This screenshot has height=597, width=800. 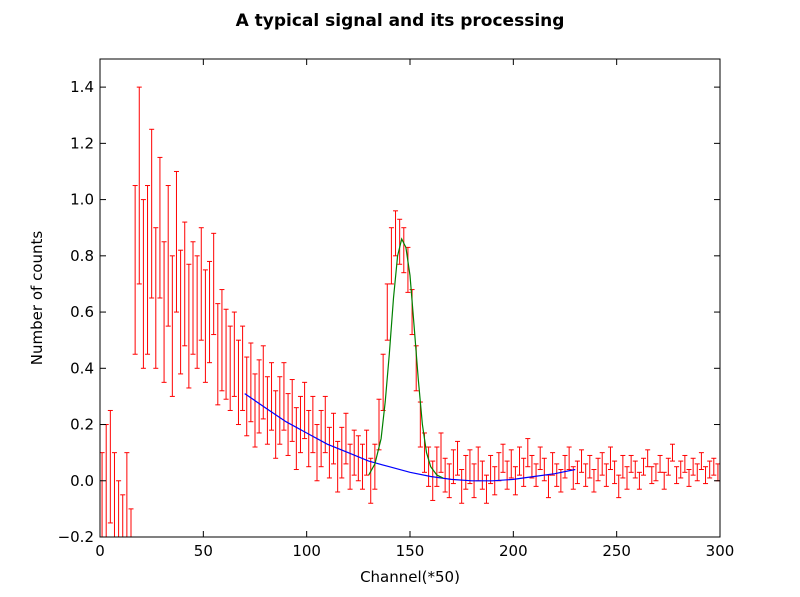 What do you see at coordinates (400, 21) in the screenshot?
I see `chart-title: A typical signal and its processing` at bounding box center [400, 21].